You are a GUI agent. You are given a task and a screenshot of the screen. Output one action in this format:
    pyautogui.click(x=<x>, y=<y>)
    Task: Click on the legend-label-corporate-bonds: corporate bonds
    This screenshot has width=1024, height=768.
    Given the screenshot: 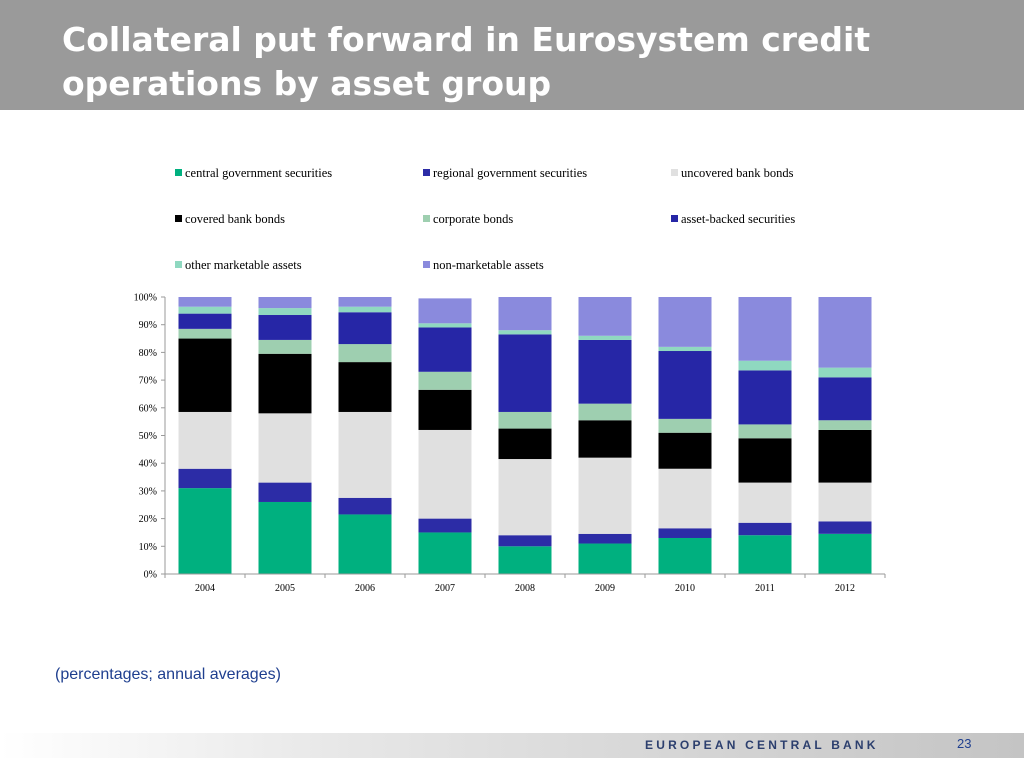 What is the action you would take?
    pyautogui.click(x=473, y=219)
    